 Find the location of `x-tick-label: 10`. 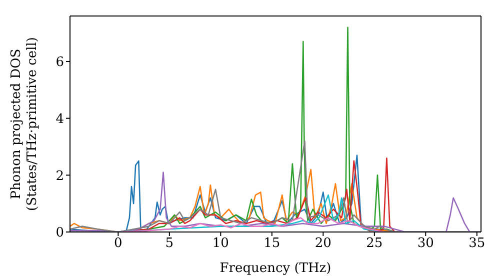

x-tick-label: 10 is located at coordinates (220, 244).